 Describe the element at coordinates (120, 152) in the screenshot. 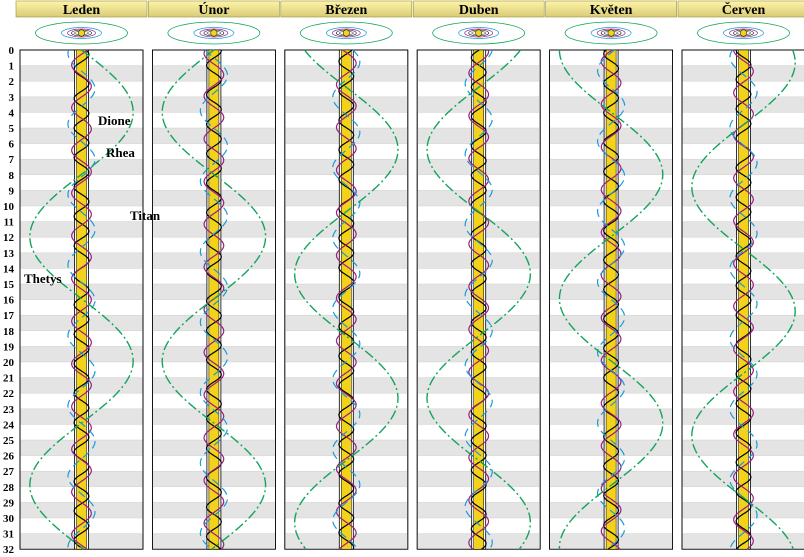

I see `label-rhea: Rhea` at that location.